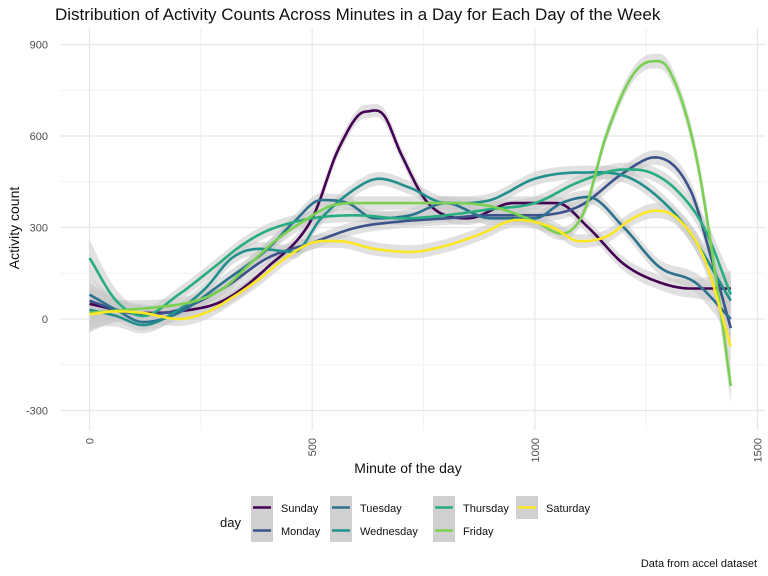  Describe the element at coordinates (230, 522) in the screenshot. I see `legend-title: day` at that location.